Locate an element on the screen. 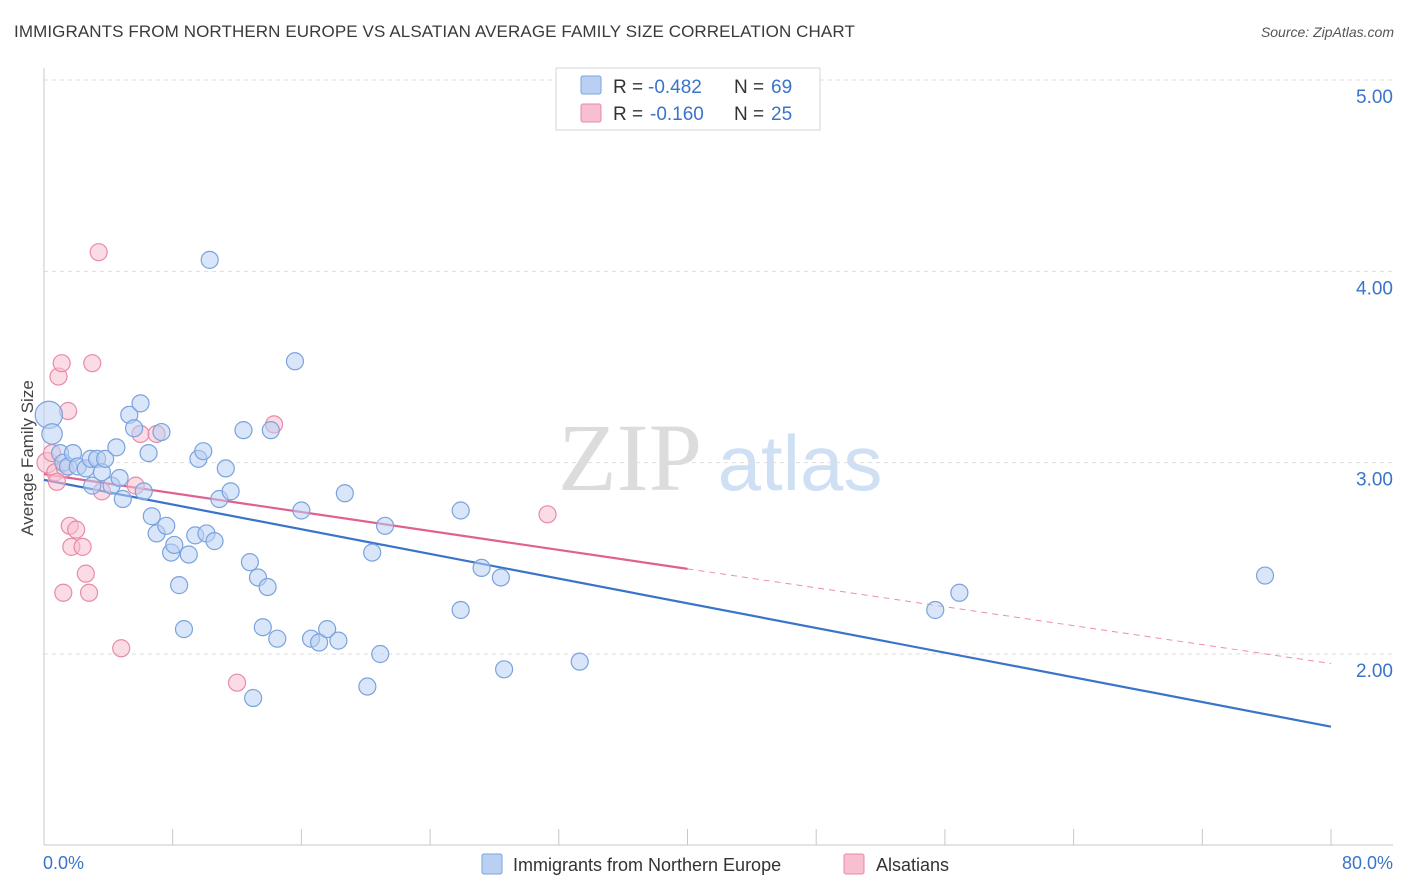  series-legend-label-pink: Alsatians is located at coordinates (912, 865).